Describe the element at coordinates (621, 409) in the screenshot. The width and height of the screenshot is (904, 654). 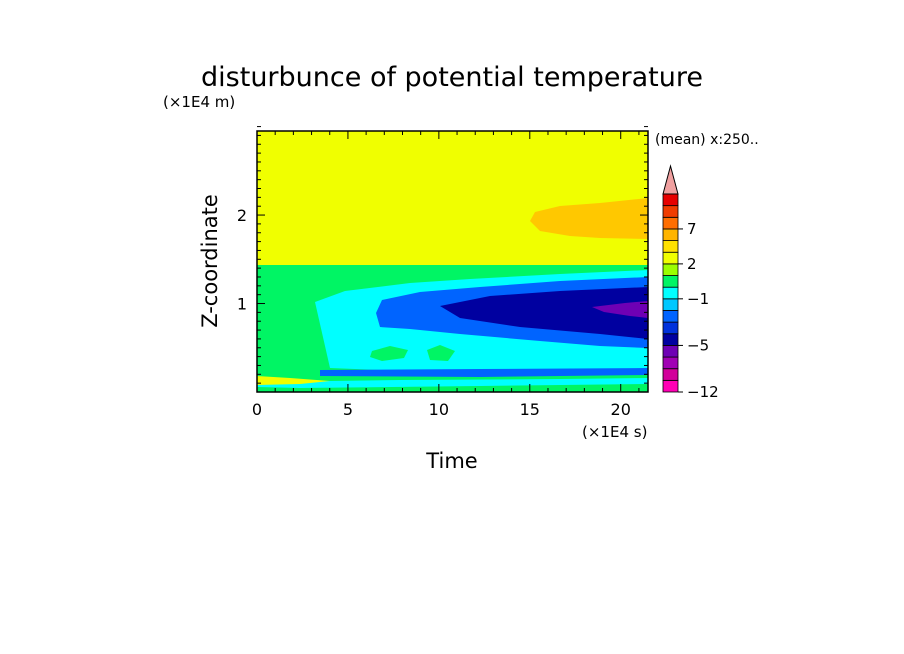
I see `x-tick-label: 20` at that location.